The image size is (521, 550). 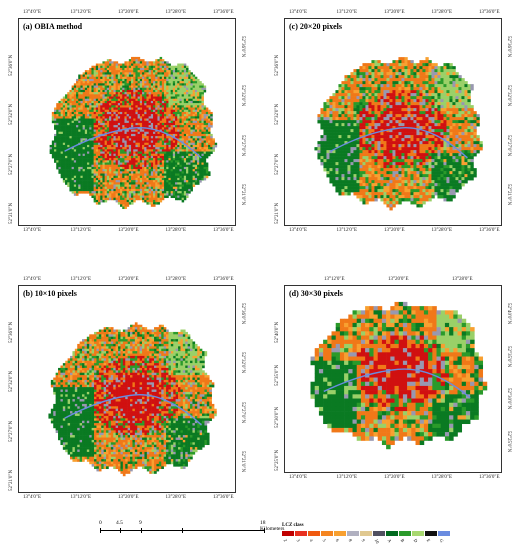 I want to click on scale-label: 18 Kilometers, so click(x=272, y=526).